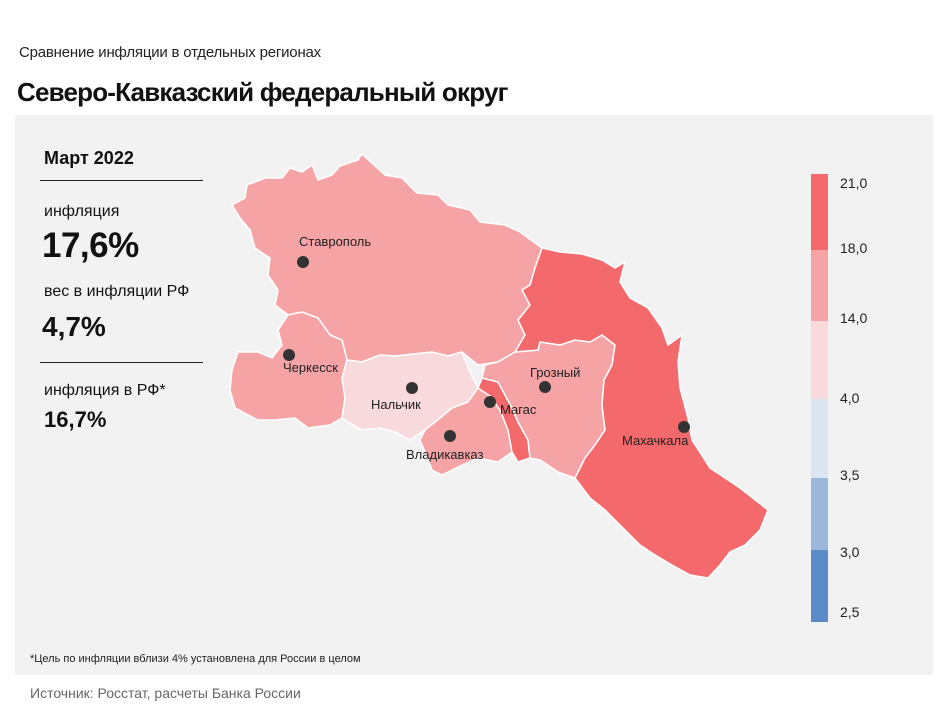  I want to click on inflation-value: 17,6%, so click(90, 245).